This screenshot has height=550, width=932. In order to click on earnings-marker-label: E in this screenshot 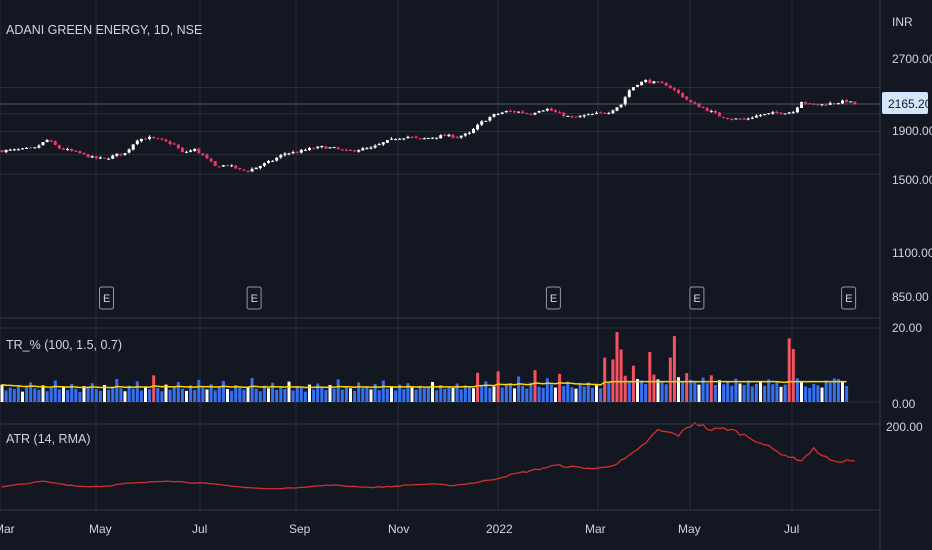, I will do `click(254, 299)`.